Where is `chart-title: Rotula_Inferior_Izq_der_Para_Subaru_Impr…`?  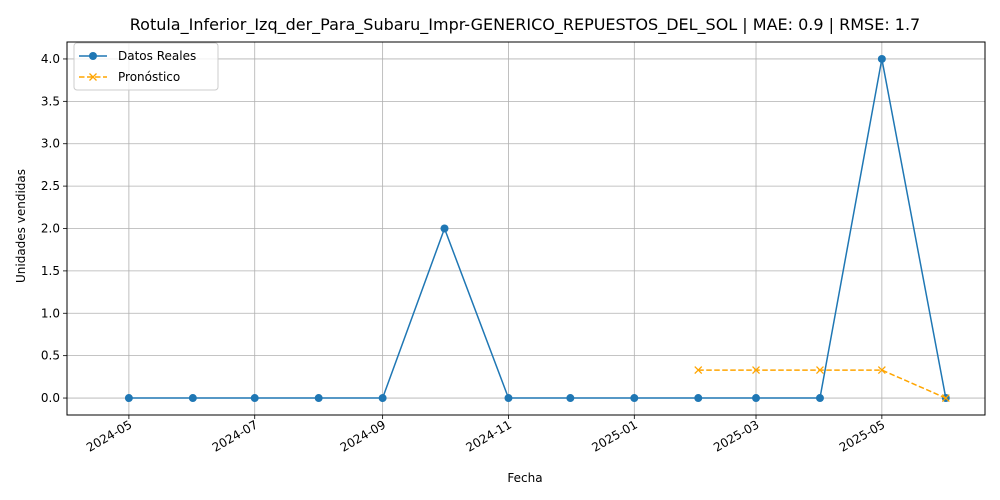 chart-title: Rotula_Inferior_Izq_der_Para_Subaru_Impr… is located at coordinates (525, 25).